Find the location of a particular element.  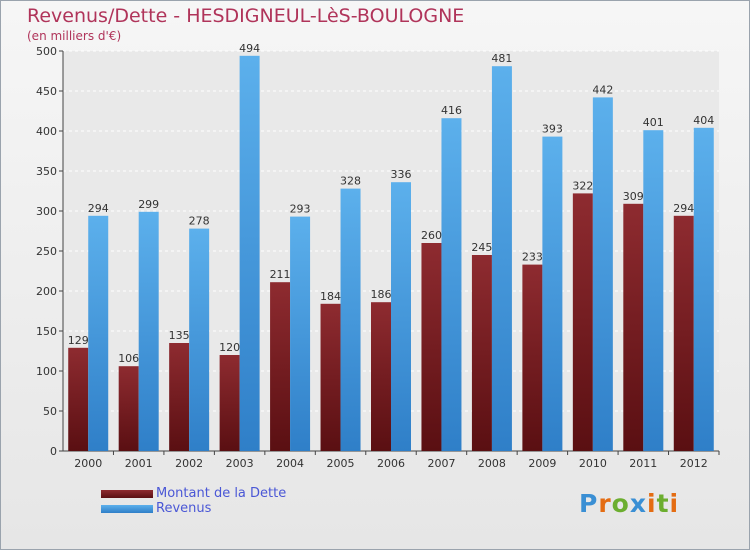

bar-revenus-2011 is located at coordinates (653, 290).